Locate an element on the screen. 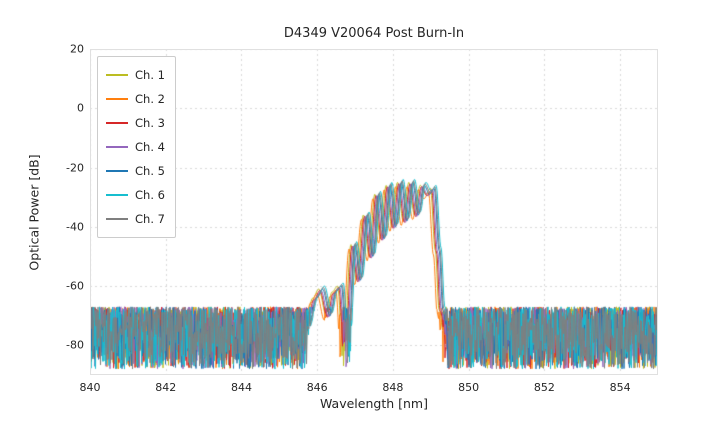 The width and height of the screenshot is (720, 432). y-tick-label: 20 is located at coordinates (77, 49).